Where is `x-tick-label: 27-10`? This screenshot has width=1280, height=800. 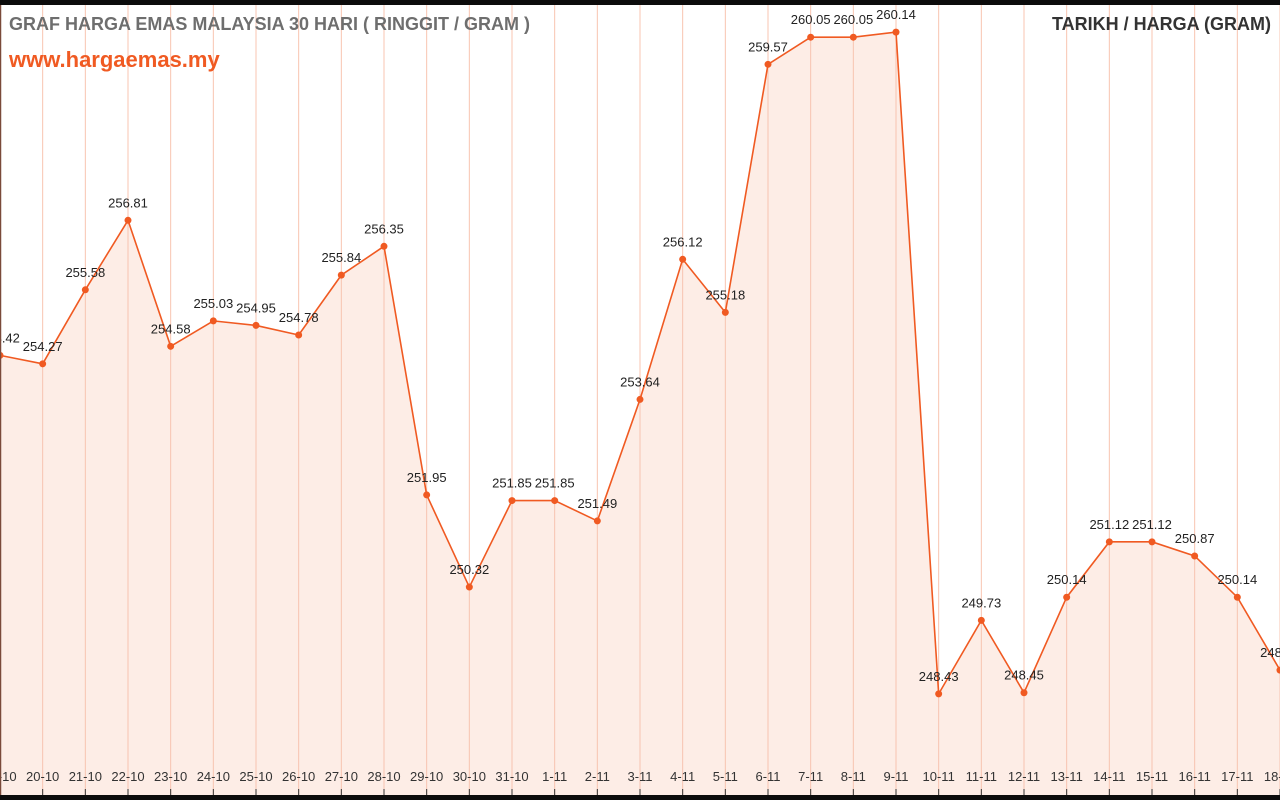 x-tick-label: 27-10 is located at coordinates (341, 776).